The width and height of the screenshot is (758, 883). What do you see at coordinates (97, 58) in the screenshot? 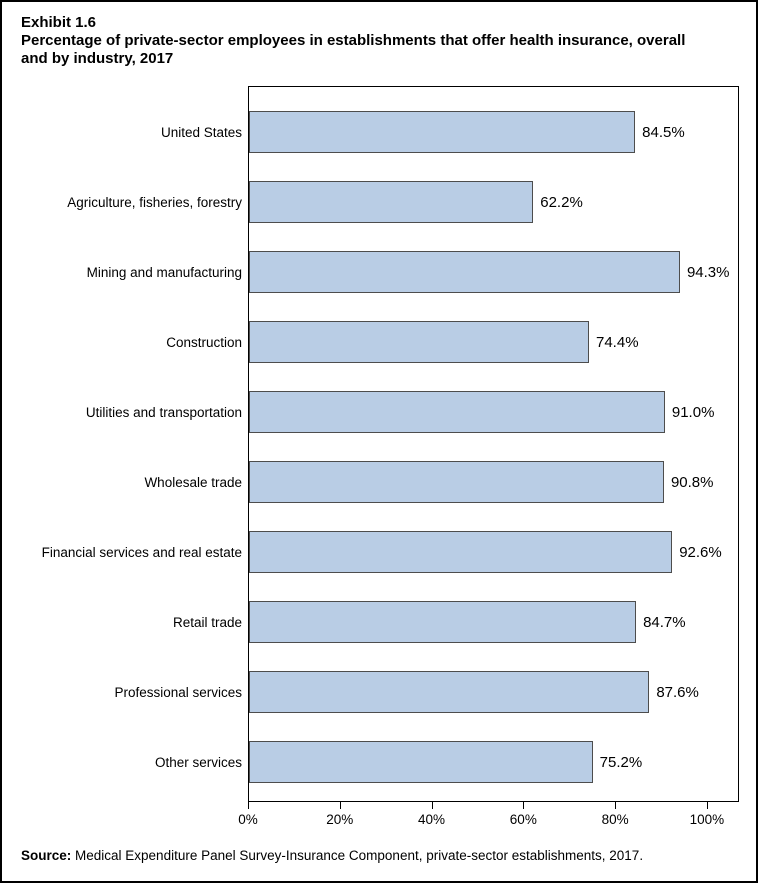
I see `chart-title-line-2: and by industry, 2017` at bounding box center [97, 58].